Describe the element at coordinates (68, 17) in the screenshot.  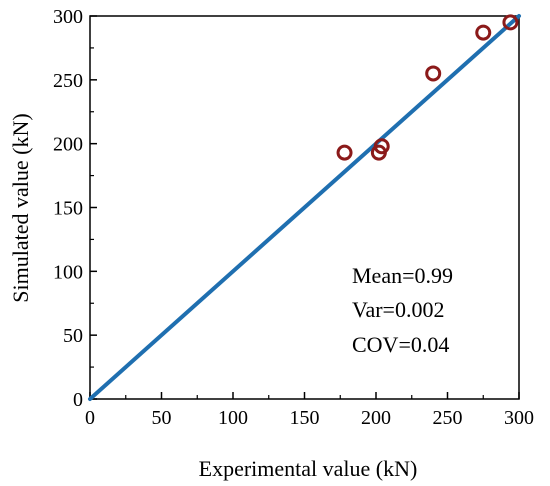
I see `y-tick-label-300: 300` at that location.